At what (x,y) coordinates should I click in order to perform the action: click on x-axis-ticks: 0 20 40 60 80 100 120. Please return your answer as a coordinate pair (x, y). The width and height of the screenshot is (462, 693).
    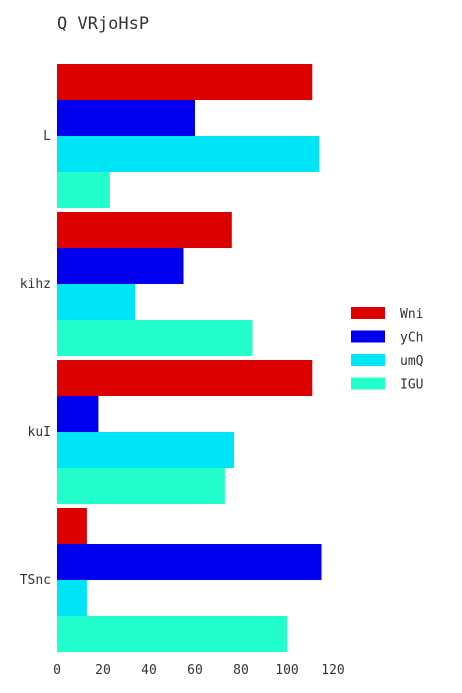
    Looking at the image, I should click on (199, 670).